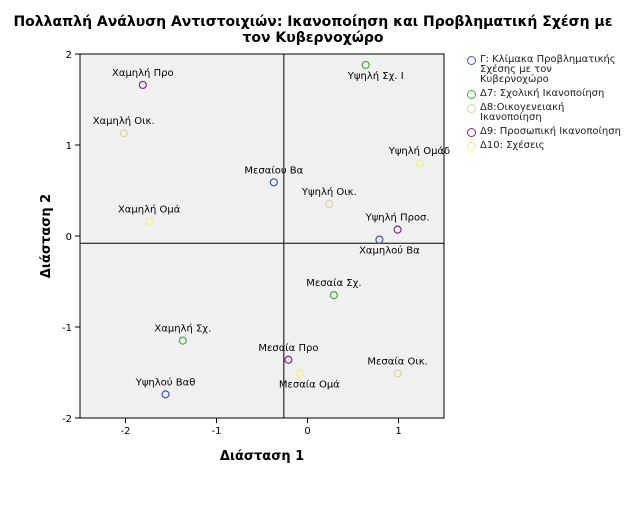 The width and height of the screenshot is (626, 505). What do you see at coordinates (273, 170) in the screenshot?
I see `point-label: Μεσαίου Βα` at bounding box center [273, 170].